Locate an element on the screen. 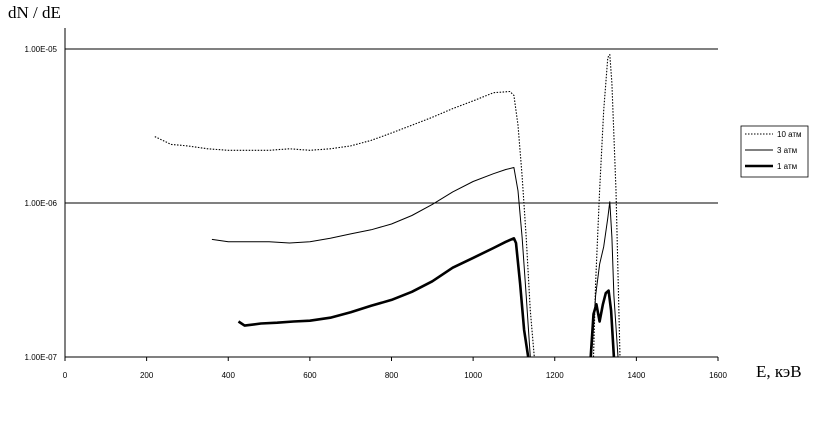 This screenshot has width=823, height=422. x-tick-label: 800 is located at coordinates (392, 375).